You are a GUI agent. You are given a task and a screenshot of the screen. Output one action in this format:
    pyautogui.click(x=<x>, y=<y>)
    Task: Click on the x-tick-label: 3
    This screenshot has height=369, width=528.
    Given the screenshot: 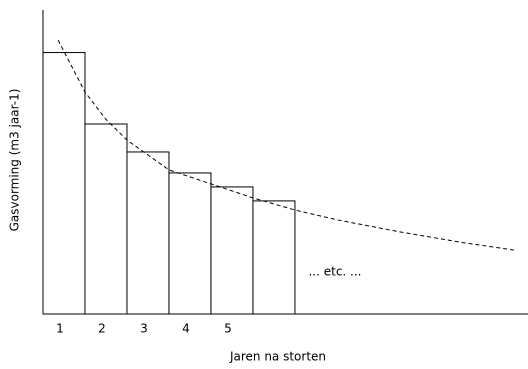 What is the action you would take?
    pyautogui.click(x=144, y=329)
    